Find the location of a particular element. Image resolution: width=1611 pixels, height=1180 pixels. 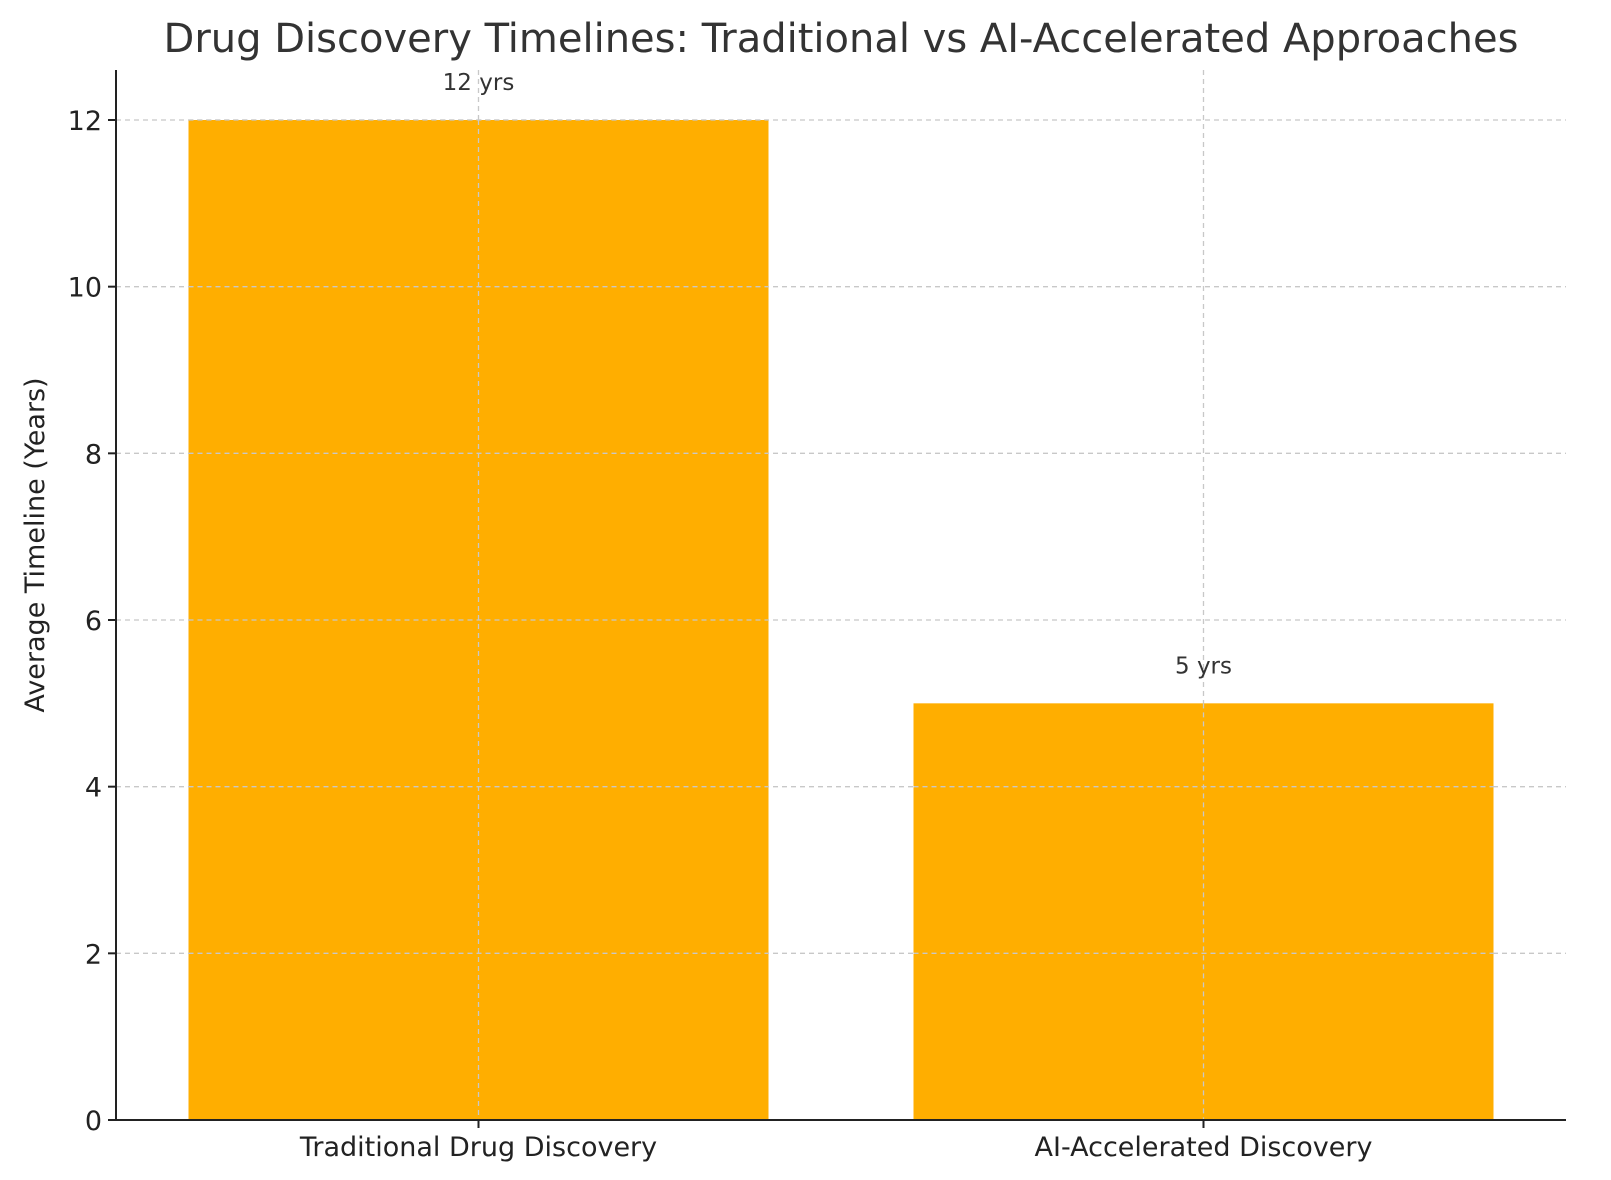

y-tick-label: 6 is located at coordinates (93, 621).